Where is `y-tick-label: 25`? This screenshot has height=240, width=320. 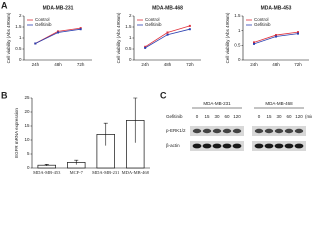 y-tick-label: 25 is located at coordinates (27, 97).